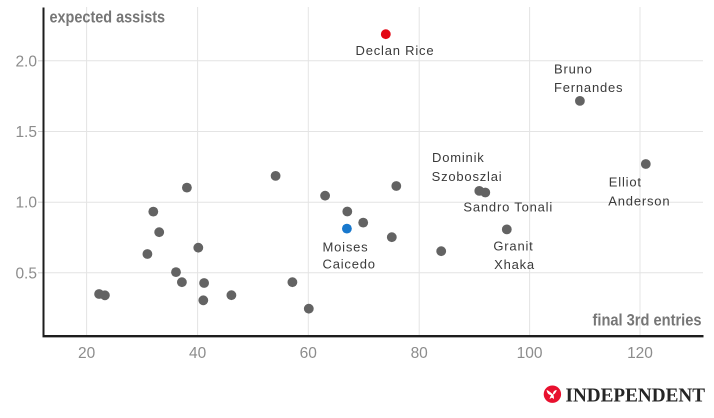 This screenshot has height=418, width=714. I want to click on svg-text: Declan Rice, so click(395, 50).